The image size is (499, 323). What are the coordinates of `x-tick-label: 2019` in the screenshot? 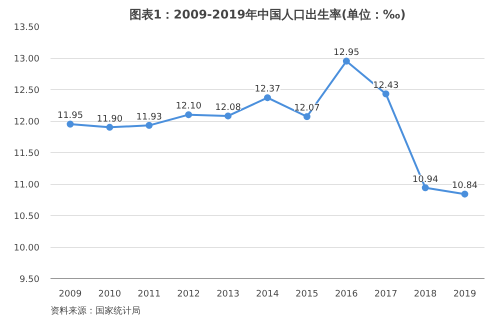 It's located at (464, 295).